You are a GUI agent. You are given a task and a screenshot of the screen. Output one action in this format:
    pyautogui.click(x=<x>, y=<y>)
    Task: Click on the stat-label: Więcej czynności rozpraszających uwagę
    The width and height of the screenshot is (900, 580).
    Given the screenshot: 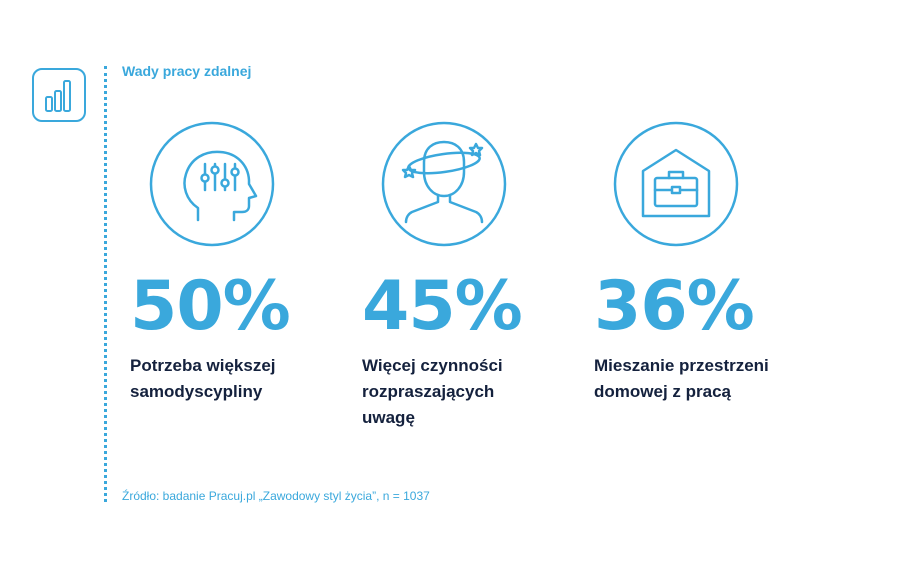 What is the action you would take?
    pyautogui.click(x=432, y=391)
    